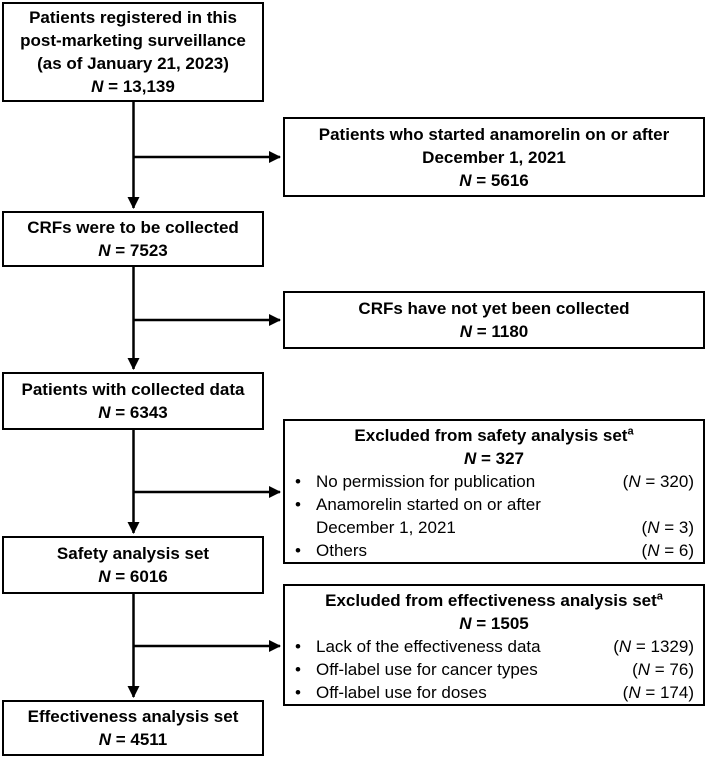 The height and width of the screenshot is (758, 709). Describe the element at coordinates (133, 576) in the screenshot. I see `n-count: N = 6016` at that location.